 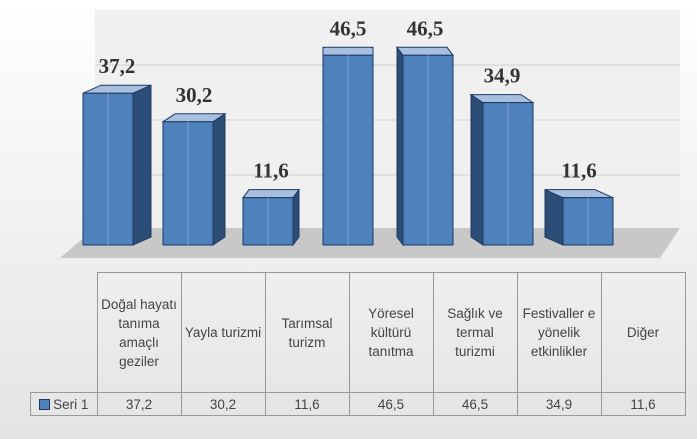 I want to click on category-label: Yöresel kültürü tanıtma, so click(x=391, y=332).